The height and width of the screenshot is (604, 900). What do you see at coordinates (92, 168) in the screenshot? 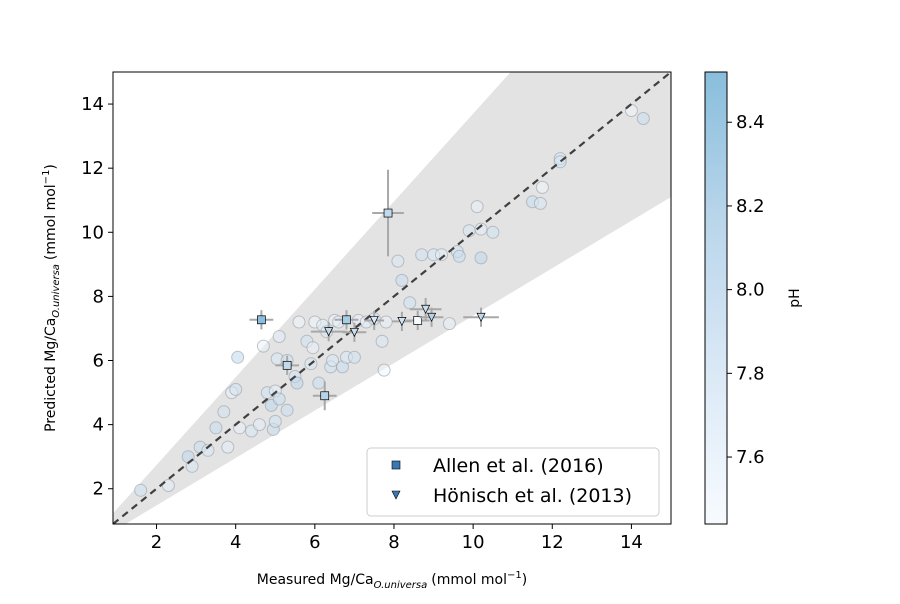
I see `y-tick-label: 12` at bounding box center [92, 168].